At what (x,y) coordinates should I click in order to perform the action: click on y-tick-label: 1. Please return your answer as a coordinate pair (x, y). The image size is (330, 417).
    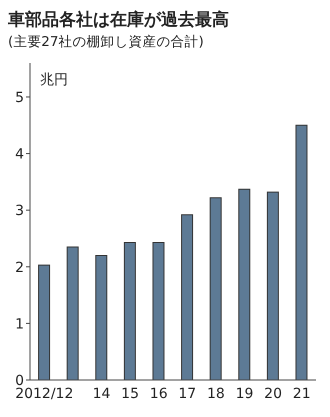
    Looking at the image, I should click on (19, 324).